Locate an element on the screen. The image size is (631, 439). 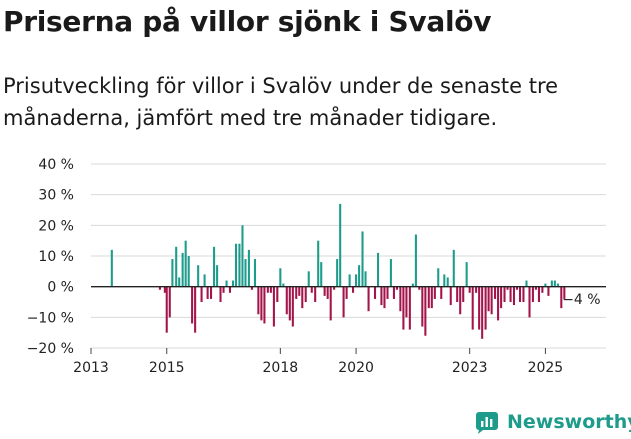
x-tick-label: 2013 is located at coordinates (91, 368).